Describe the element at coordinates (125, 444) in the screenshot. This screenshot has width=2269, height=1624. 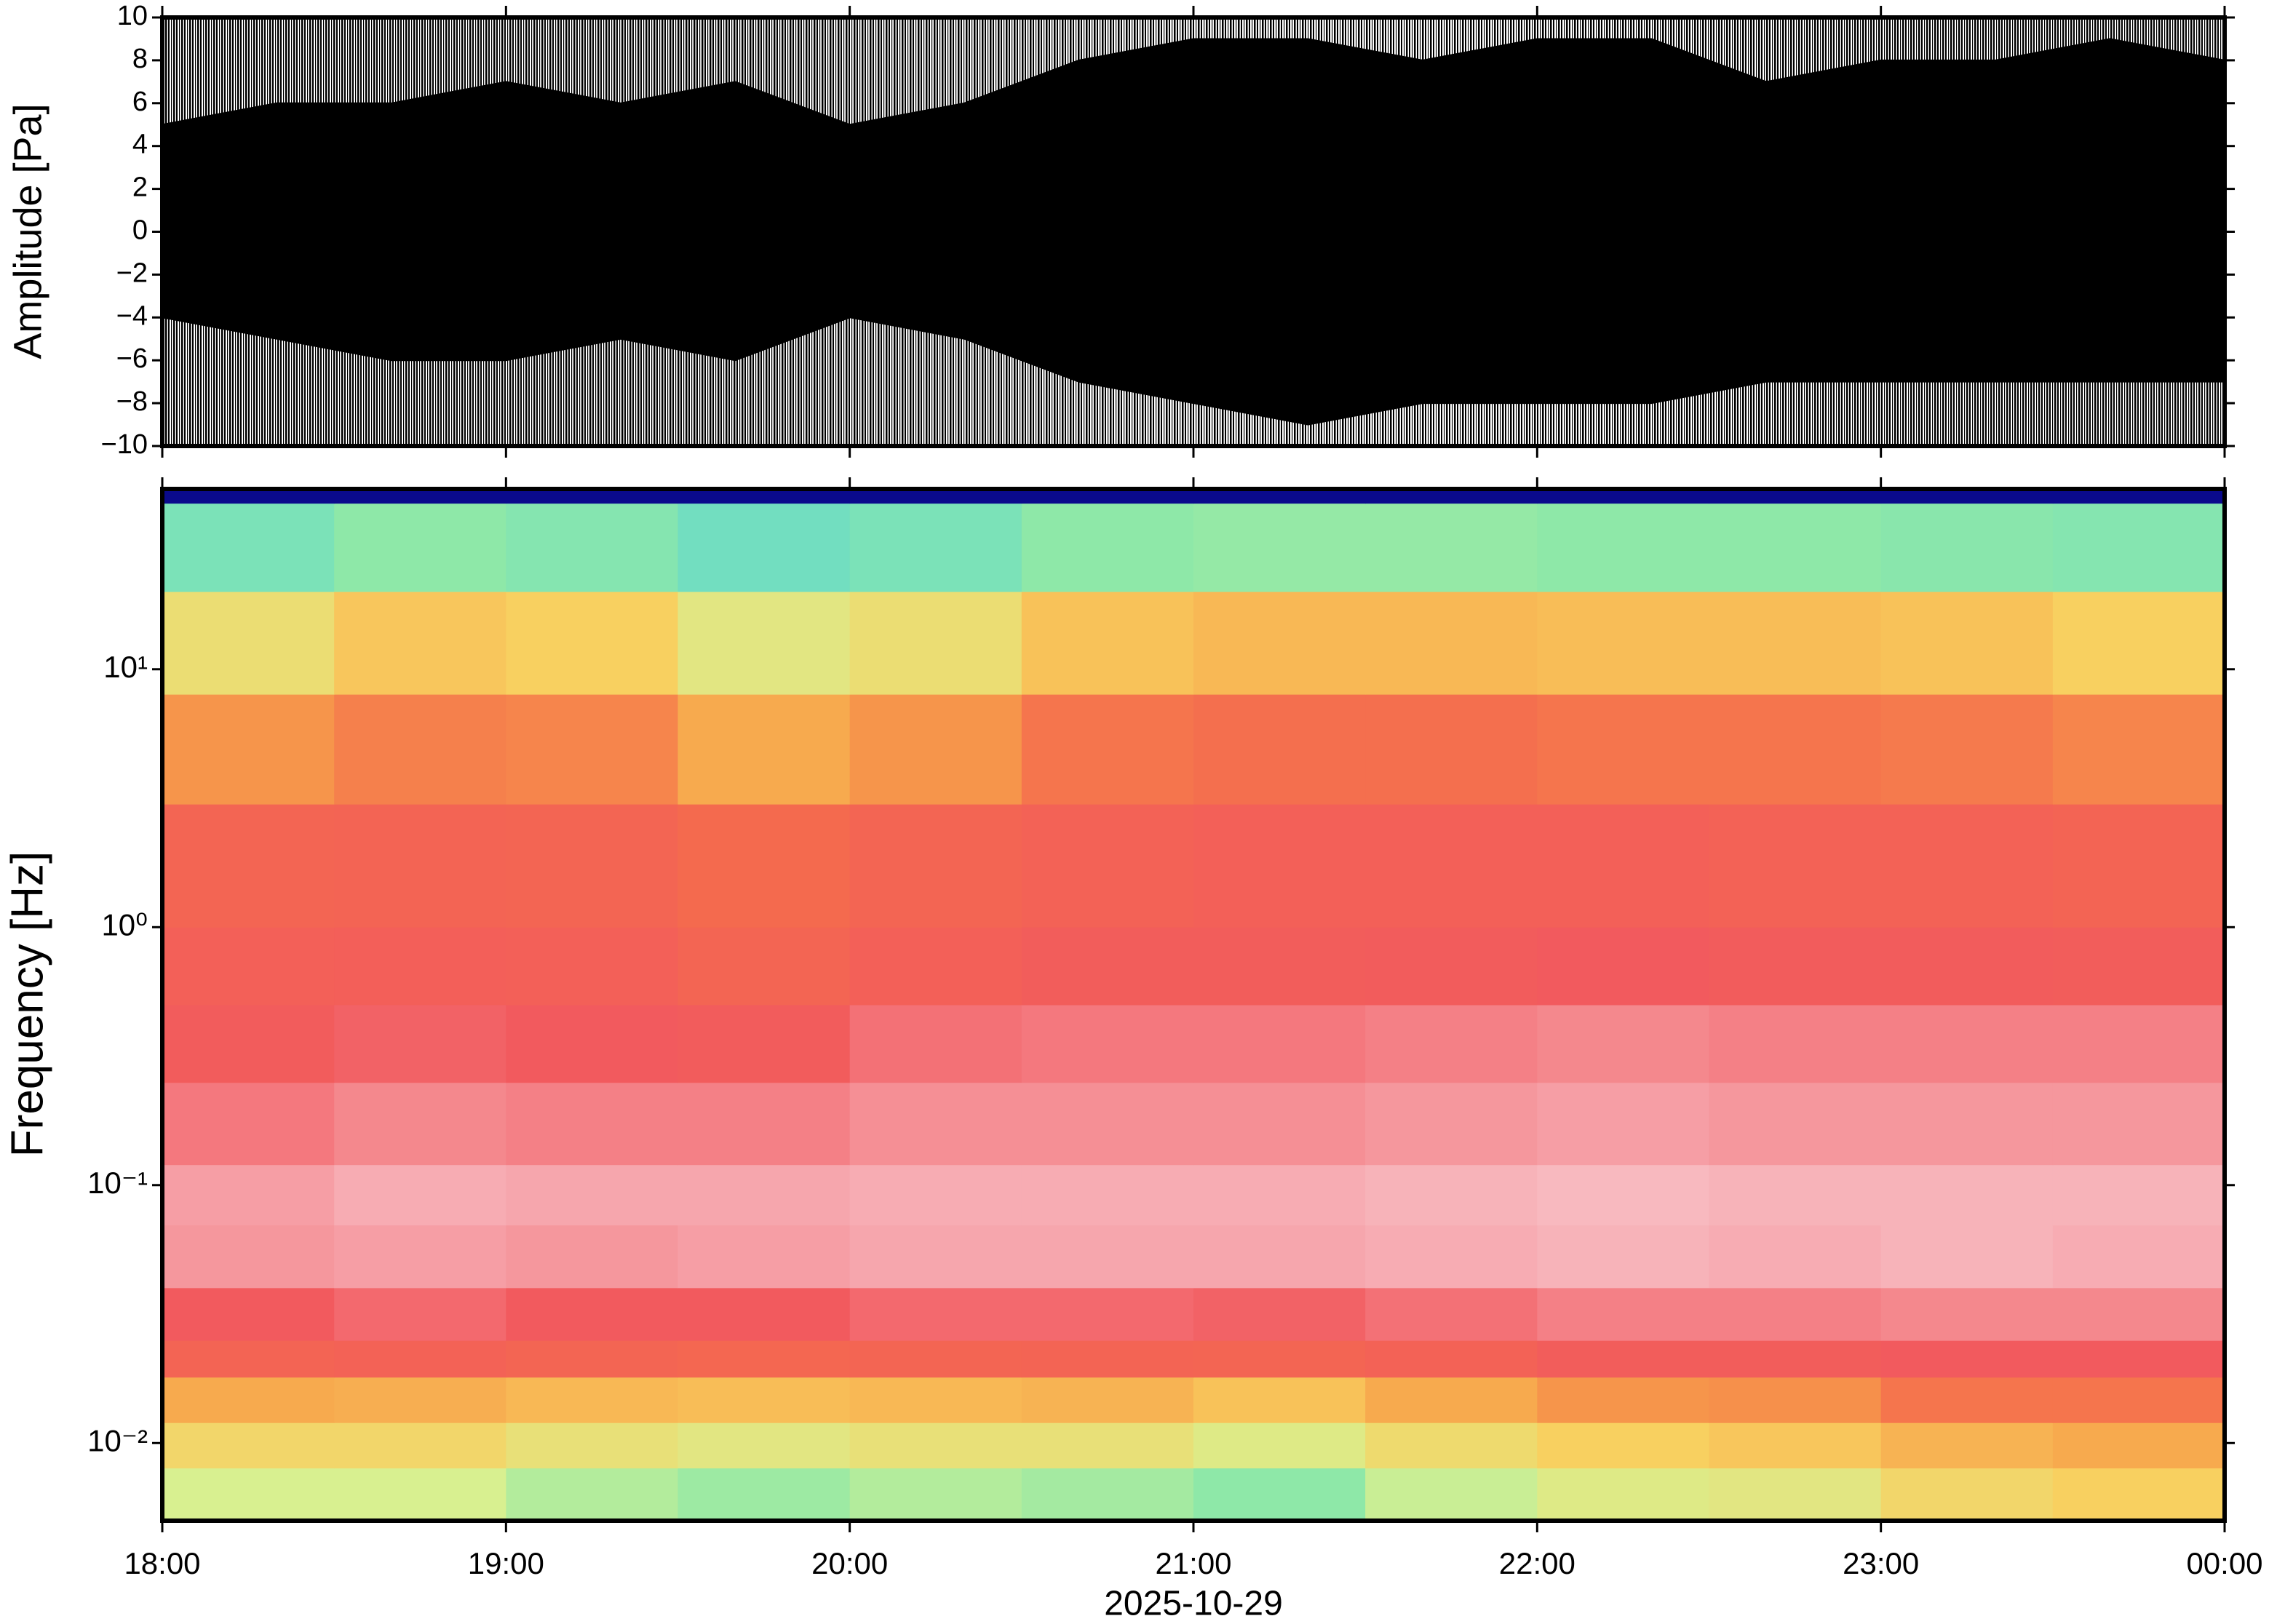
I see `y-tick-label: −10` at that location.